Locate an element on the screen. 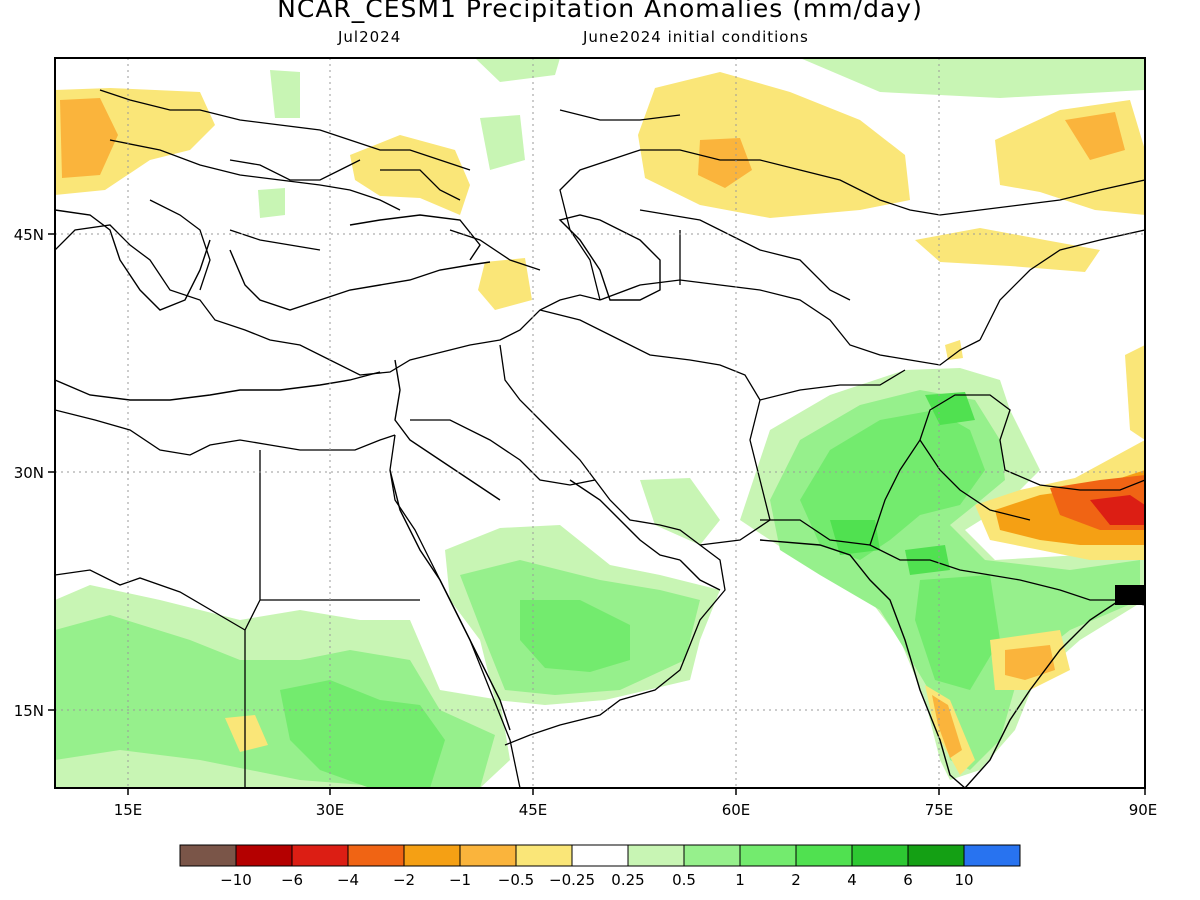 This screenshot has width=1200, height=900. color-bar-label: −2 is located at coordinates (404, 880).